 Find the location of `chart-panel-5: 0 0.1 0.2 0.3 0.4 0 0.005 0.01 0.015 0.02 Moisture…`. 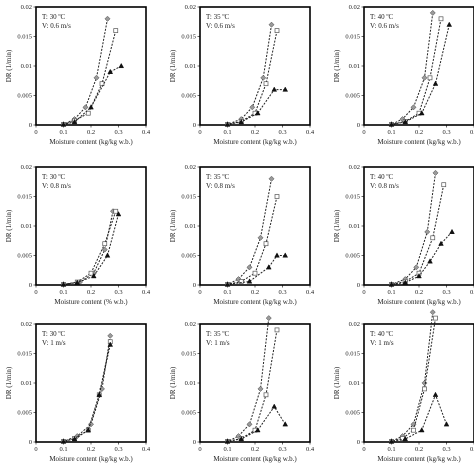

chart-panel-5: 0 0.1 0.2 0.3 0.4 0 0.005 0.01 0.015 0.02 Moisture… is located at coordinates (242, 235).